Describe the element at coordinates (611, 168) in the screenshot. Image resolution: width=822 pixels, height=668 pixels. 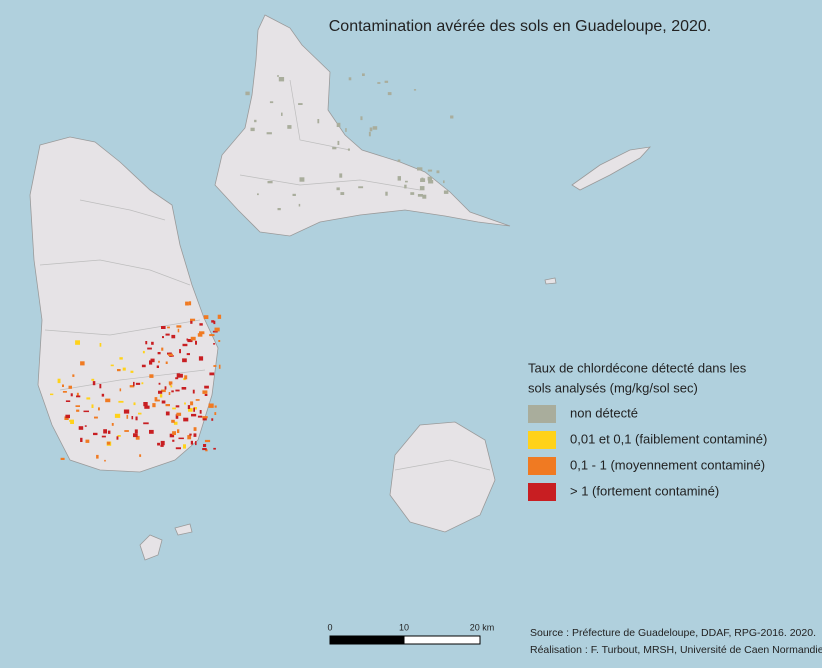
I see `la-desirade` at that location.